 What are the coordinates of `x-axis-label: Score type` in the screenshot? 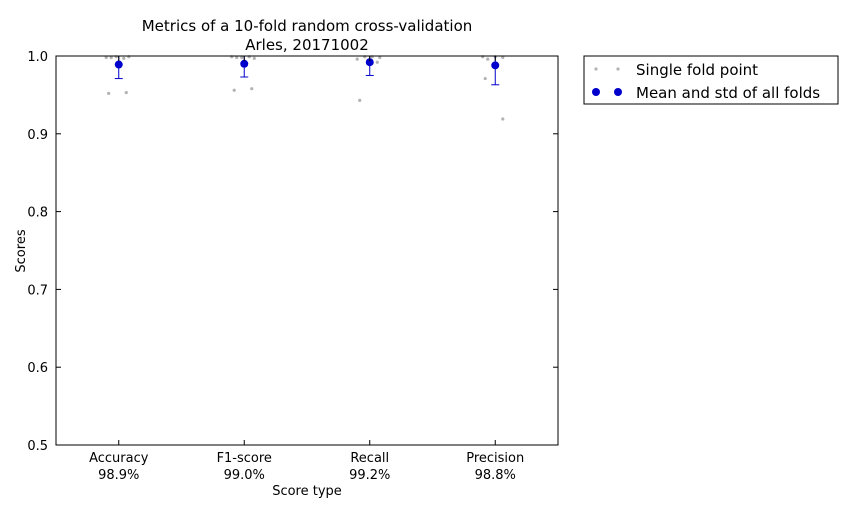 It's located at (307, 491).